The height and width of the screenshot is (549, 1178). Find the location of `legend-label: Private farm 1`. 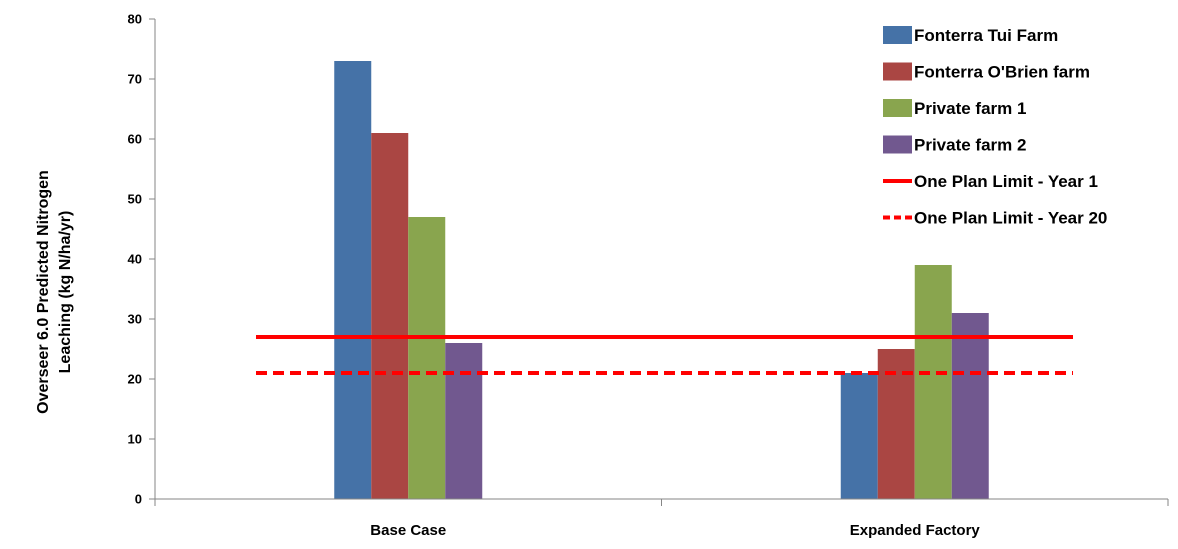

legend-label: Private farm 1 is located at coordinates (970, 108).